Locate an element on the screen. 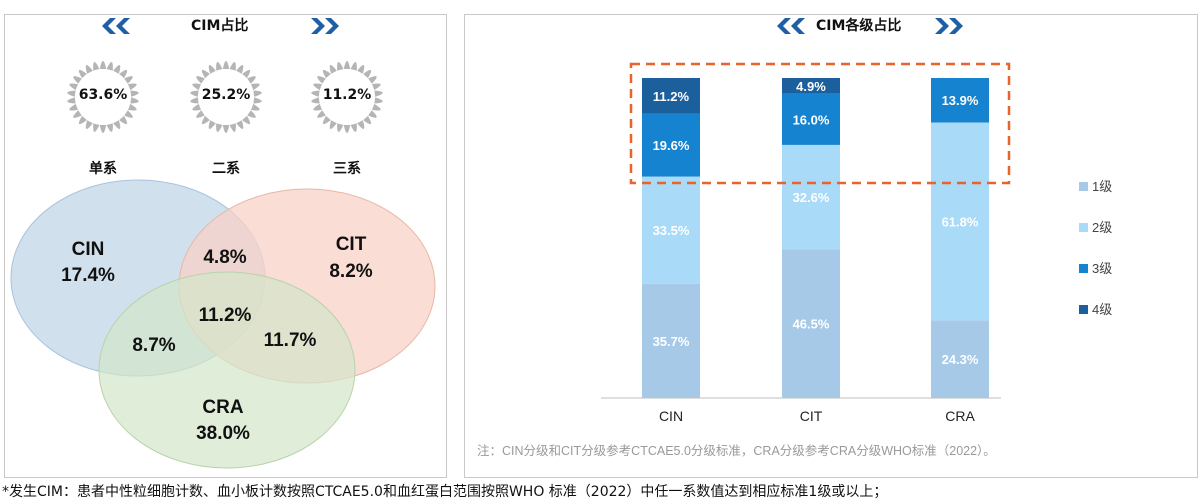 The height and width of the screenshot is (504, 1203). data-label-cra-grade1: 24.3% is located at coordinates (960, 359).